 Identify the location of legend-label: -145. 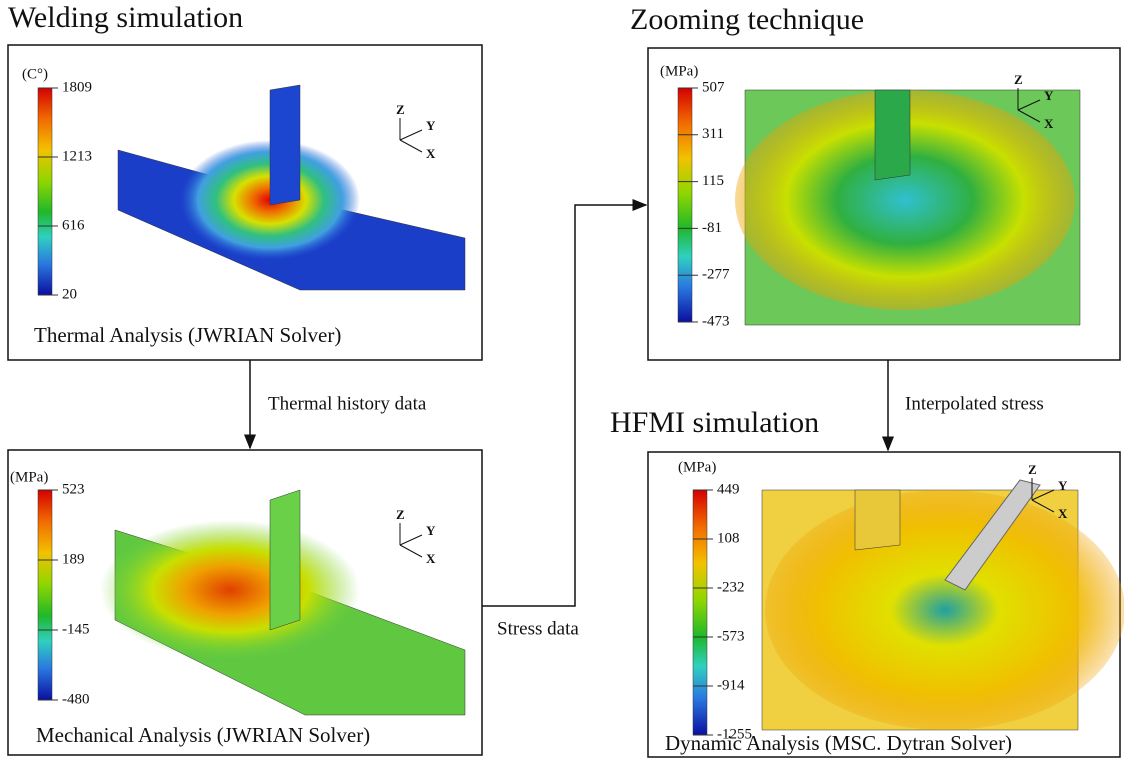
(76, 629).